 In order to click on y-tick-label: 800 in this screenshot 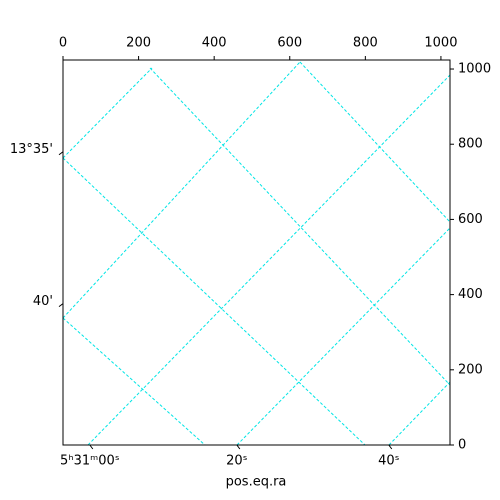, I will do `click(470, 144)`.